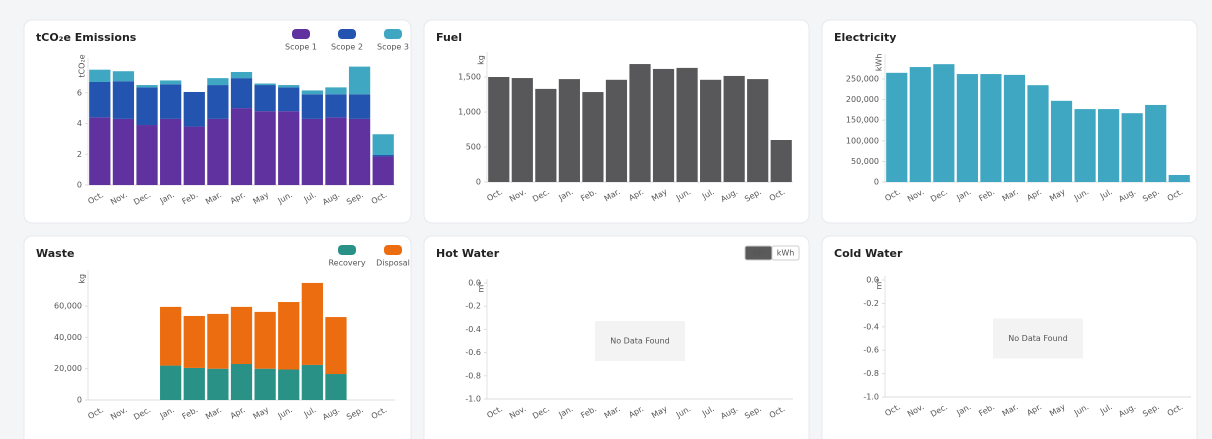 The width and height of the screenshot is (1212, 439). What do you see at coordinates (872, 280) in the screenshot?
I see `y-tick-label: 0.0` at bounding box center [872, 280].